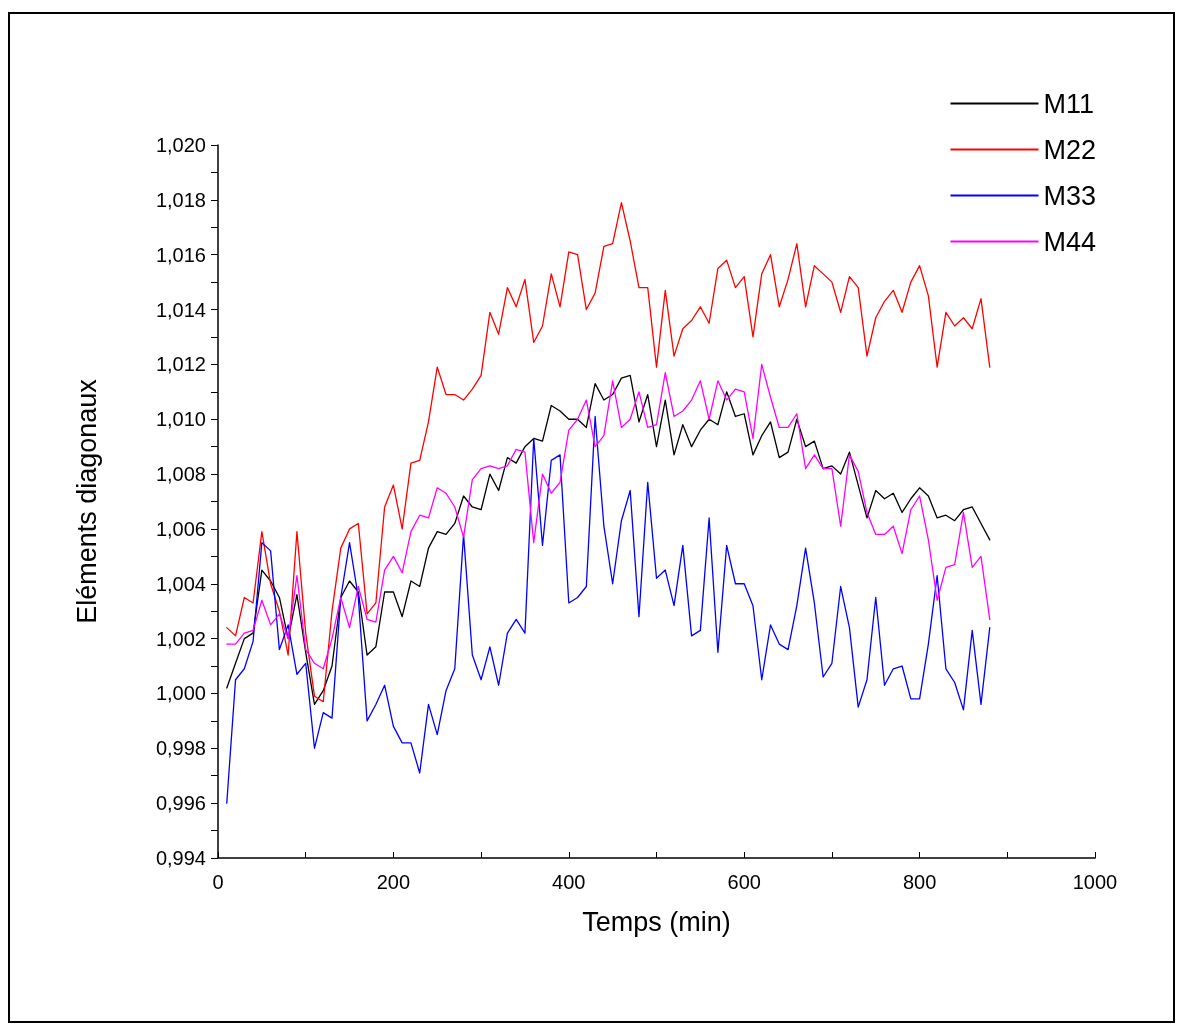 This screenshot has height=1027, width=1179. I want to click on x-tick-label: 200, so click(393, 882).